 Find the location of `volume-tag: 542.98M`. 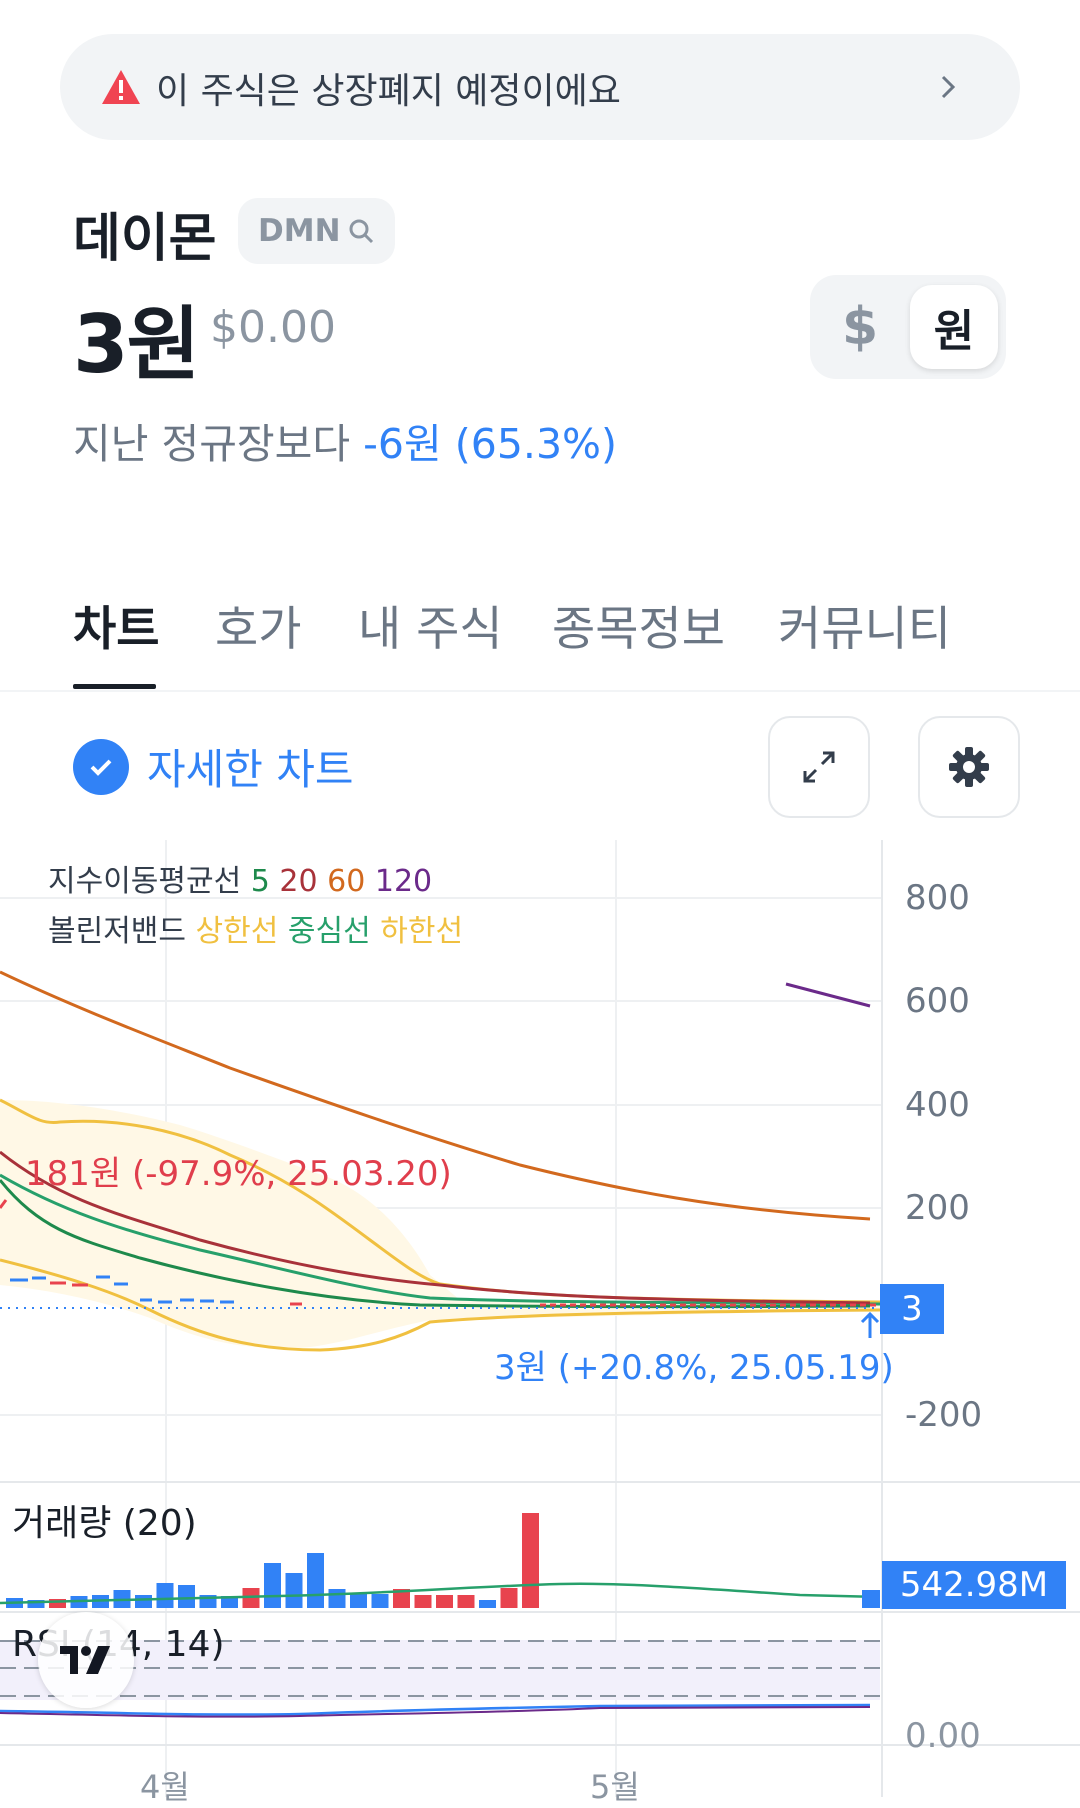

volume-tag: 542.98M is located at coordinates (974, 1585).